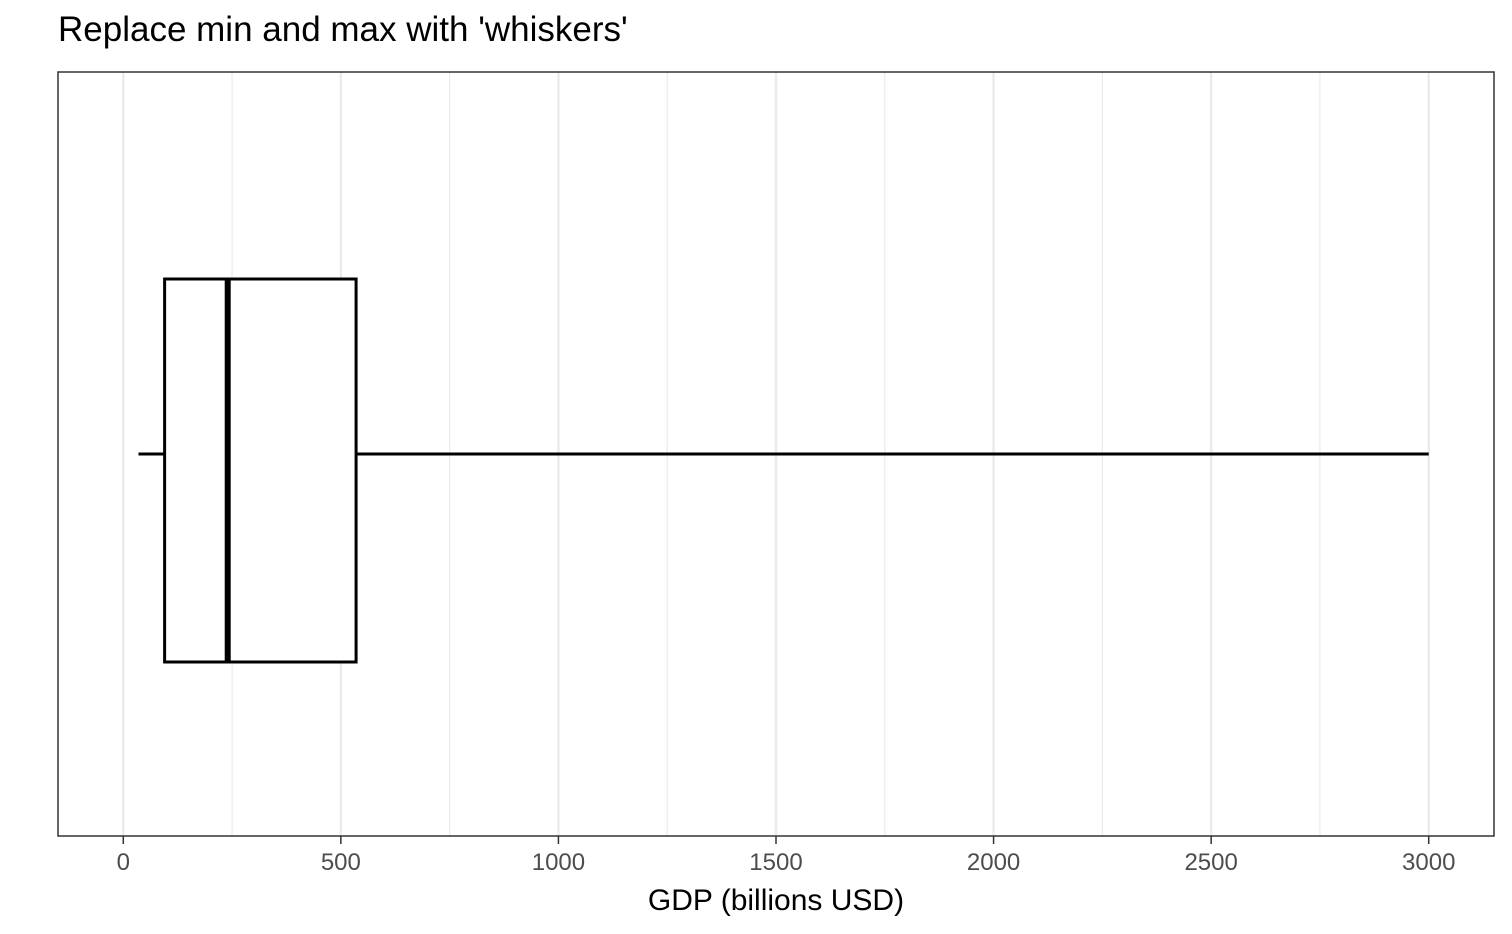  What do you see at coordinates (558, 862) in the screenshot?
I see `x-tick-label: 1000` at bounding box center [558, 862].